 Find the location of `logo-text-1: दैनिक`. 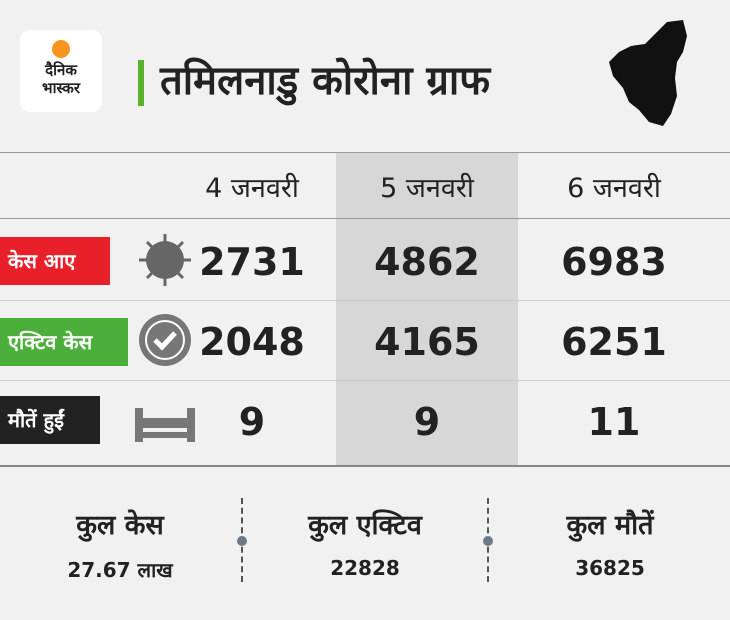

logo-text-1: दैनिक is located at coordinates (61, 70).